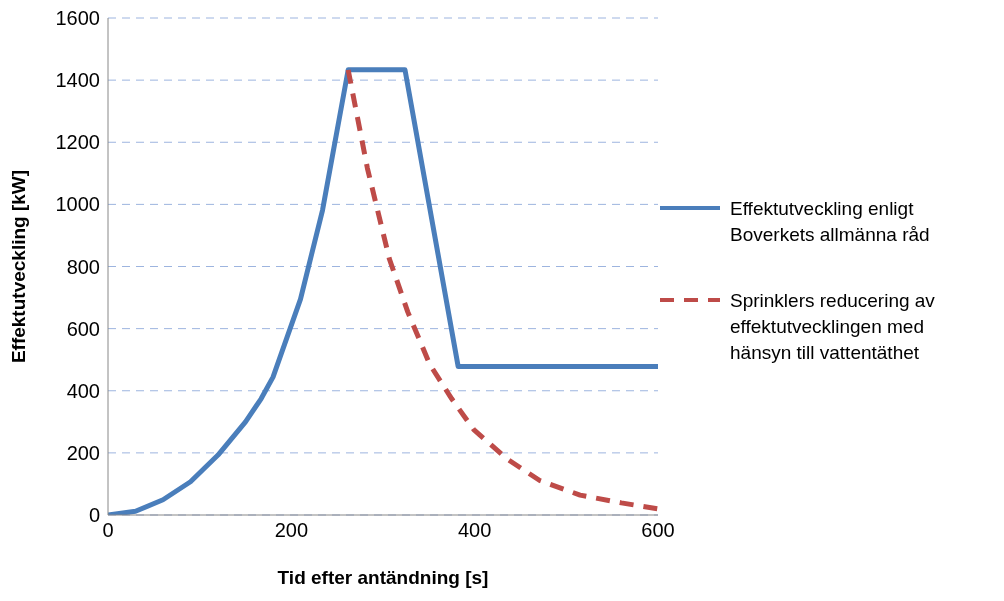 This screenshot has width=1004, height=601. I want to click on x-tick-label: 0, so click(108, 530).